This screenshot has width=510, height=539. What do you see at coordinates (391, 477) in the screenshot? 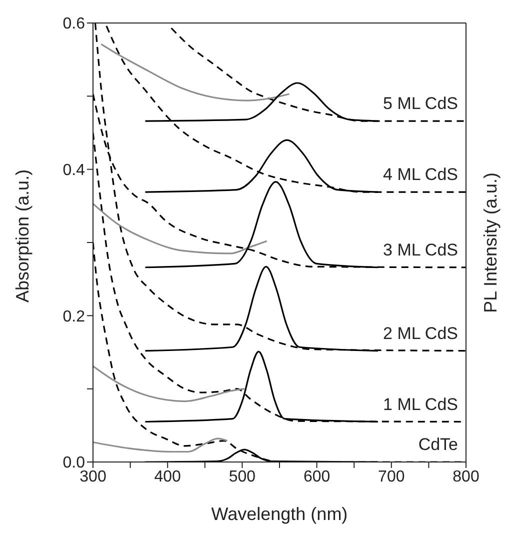
I see `x-tick-label: 700` at bounding box center [391, 477].